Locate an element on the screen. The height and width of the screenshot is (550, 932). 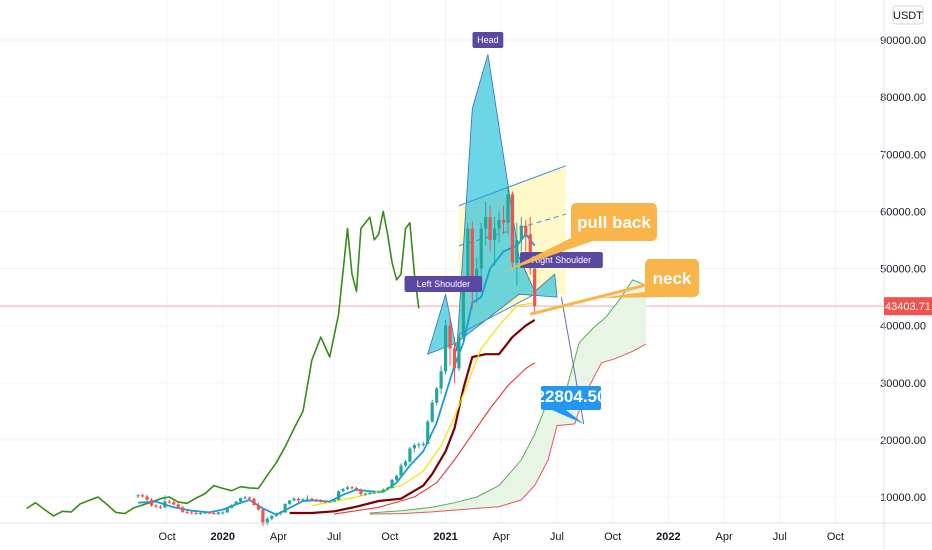
head-and-shoulders-pattern is located at coordinates (506, 239).